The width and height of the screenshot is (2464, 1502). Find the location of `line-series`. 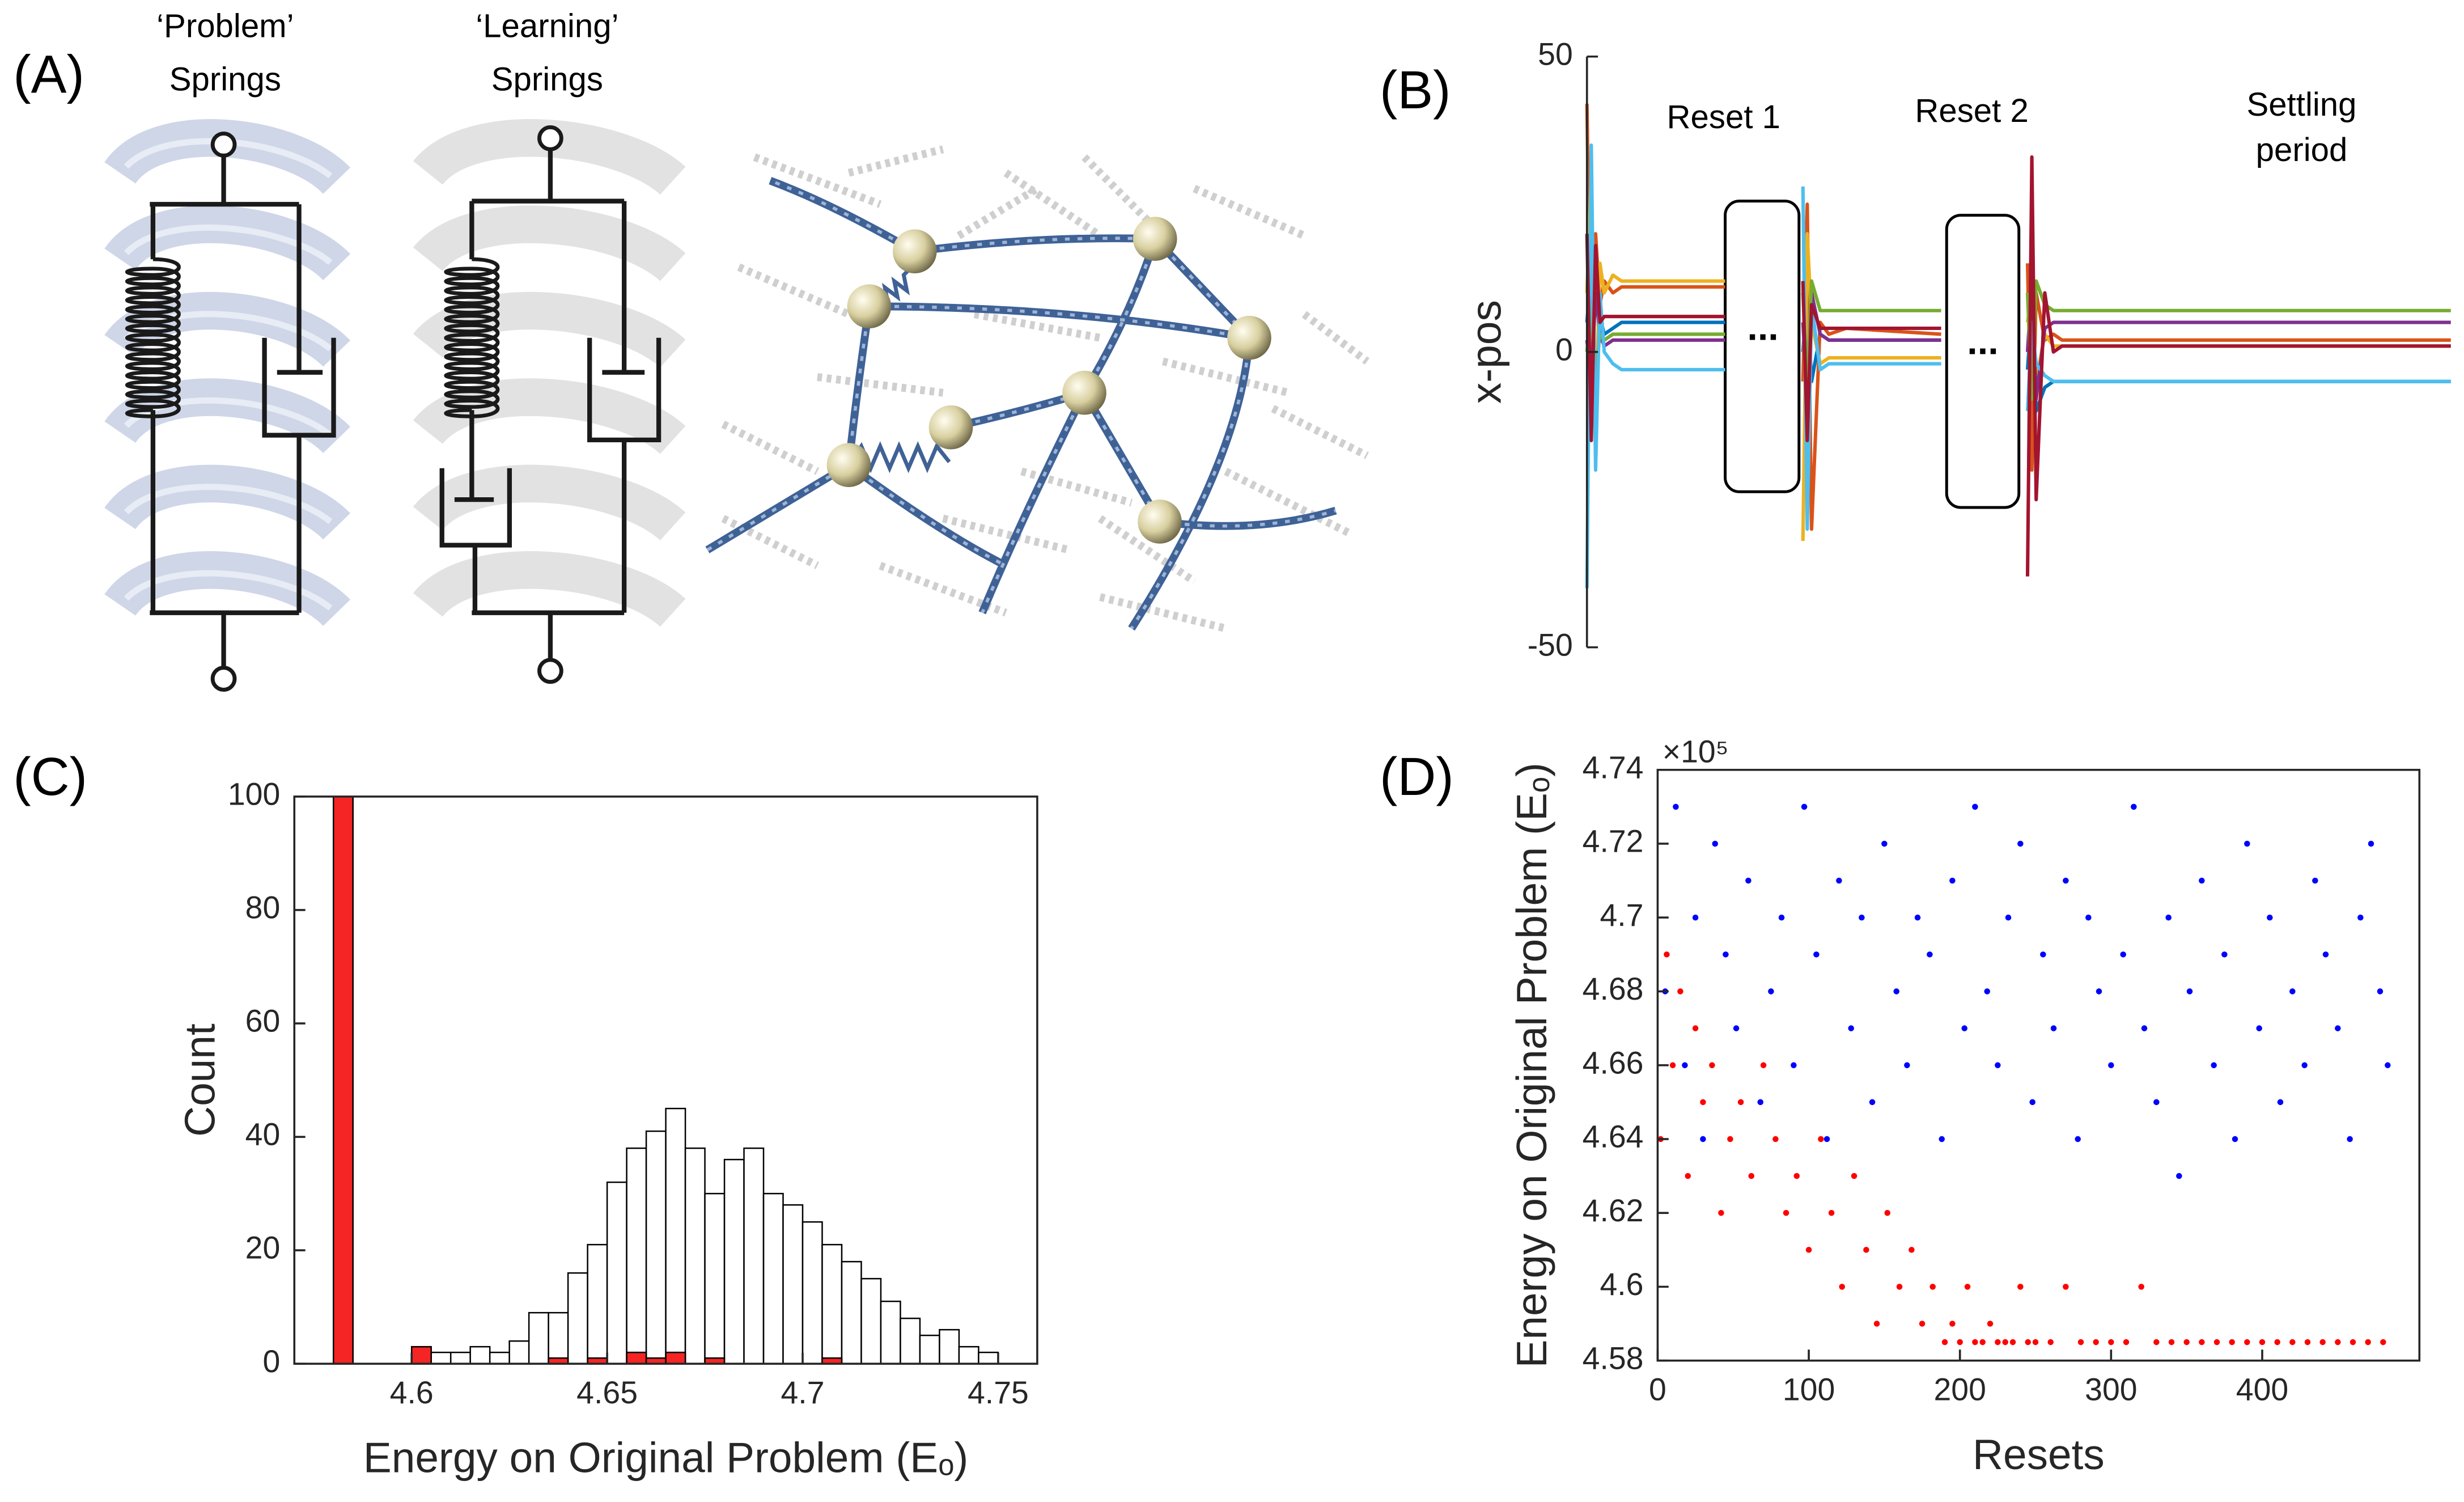

line-series is located at coordinates (2018, 366).